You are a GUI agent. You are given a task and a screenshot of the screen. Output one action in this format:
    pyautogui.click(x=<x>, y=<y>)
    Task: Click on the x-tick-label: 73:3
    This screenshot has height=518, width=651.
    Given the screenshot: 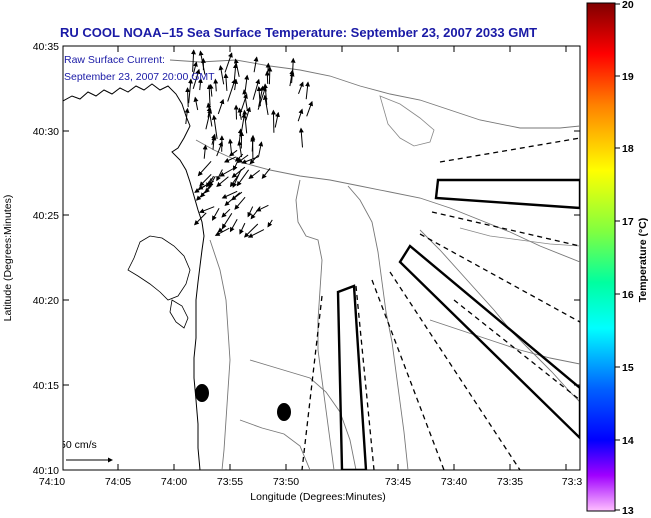 What is the action you would take?
    pyautogui.click(x=572, y=482)
    